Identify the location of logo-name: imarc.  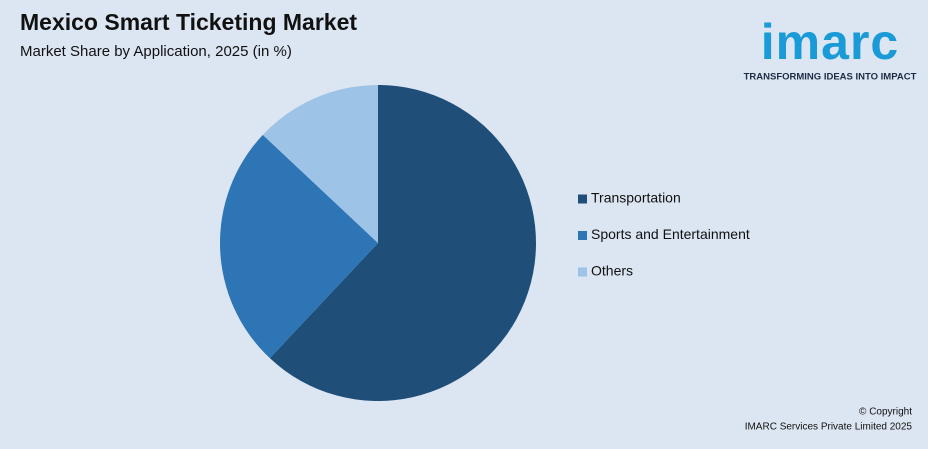
(830, 42).